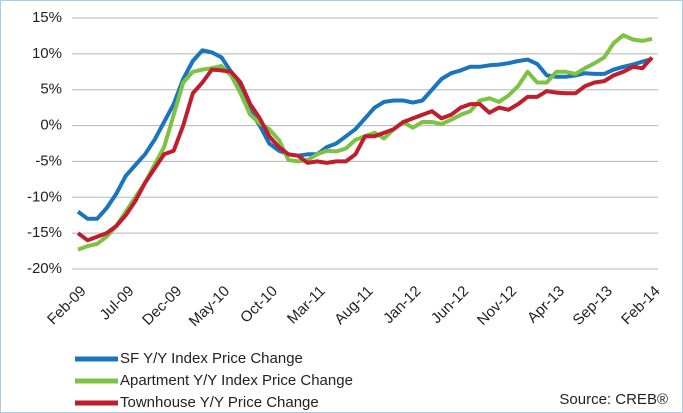 The image size is (683, 413). What do you see at coordinates (44, 232) in the screenshot?
I see `y-tick-label: -15%` at bounding box center [44, 232].